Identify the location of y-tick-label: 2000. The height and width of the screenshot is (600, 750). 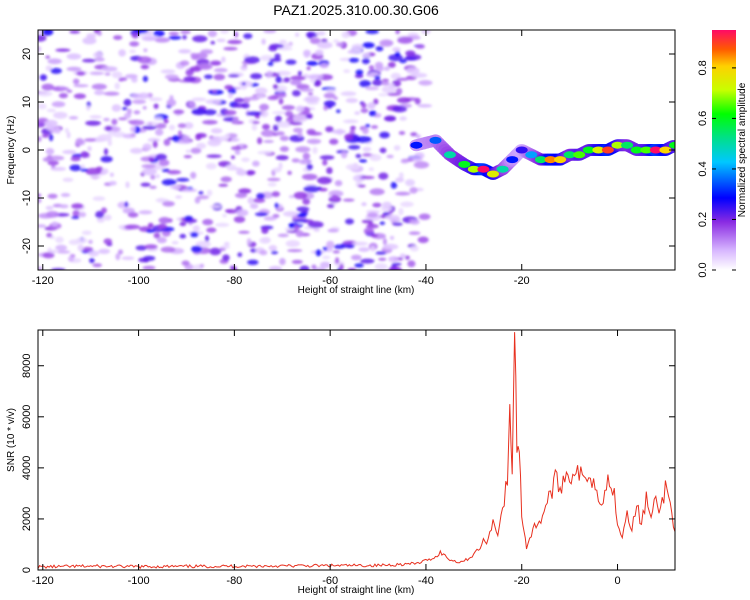
(27, 519).